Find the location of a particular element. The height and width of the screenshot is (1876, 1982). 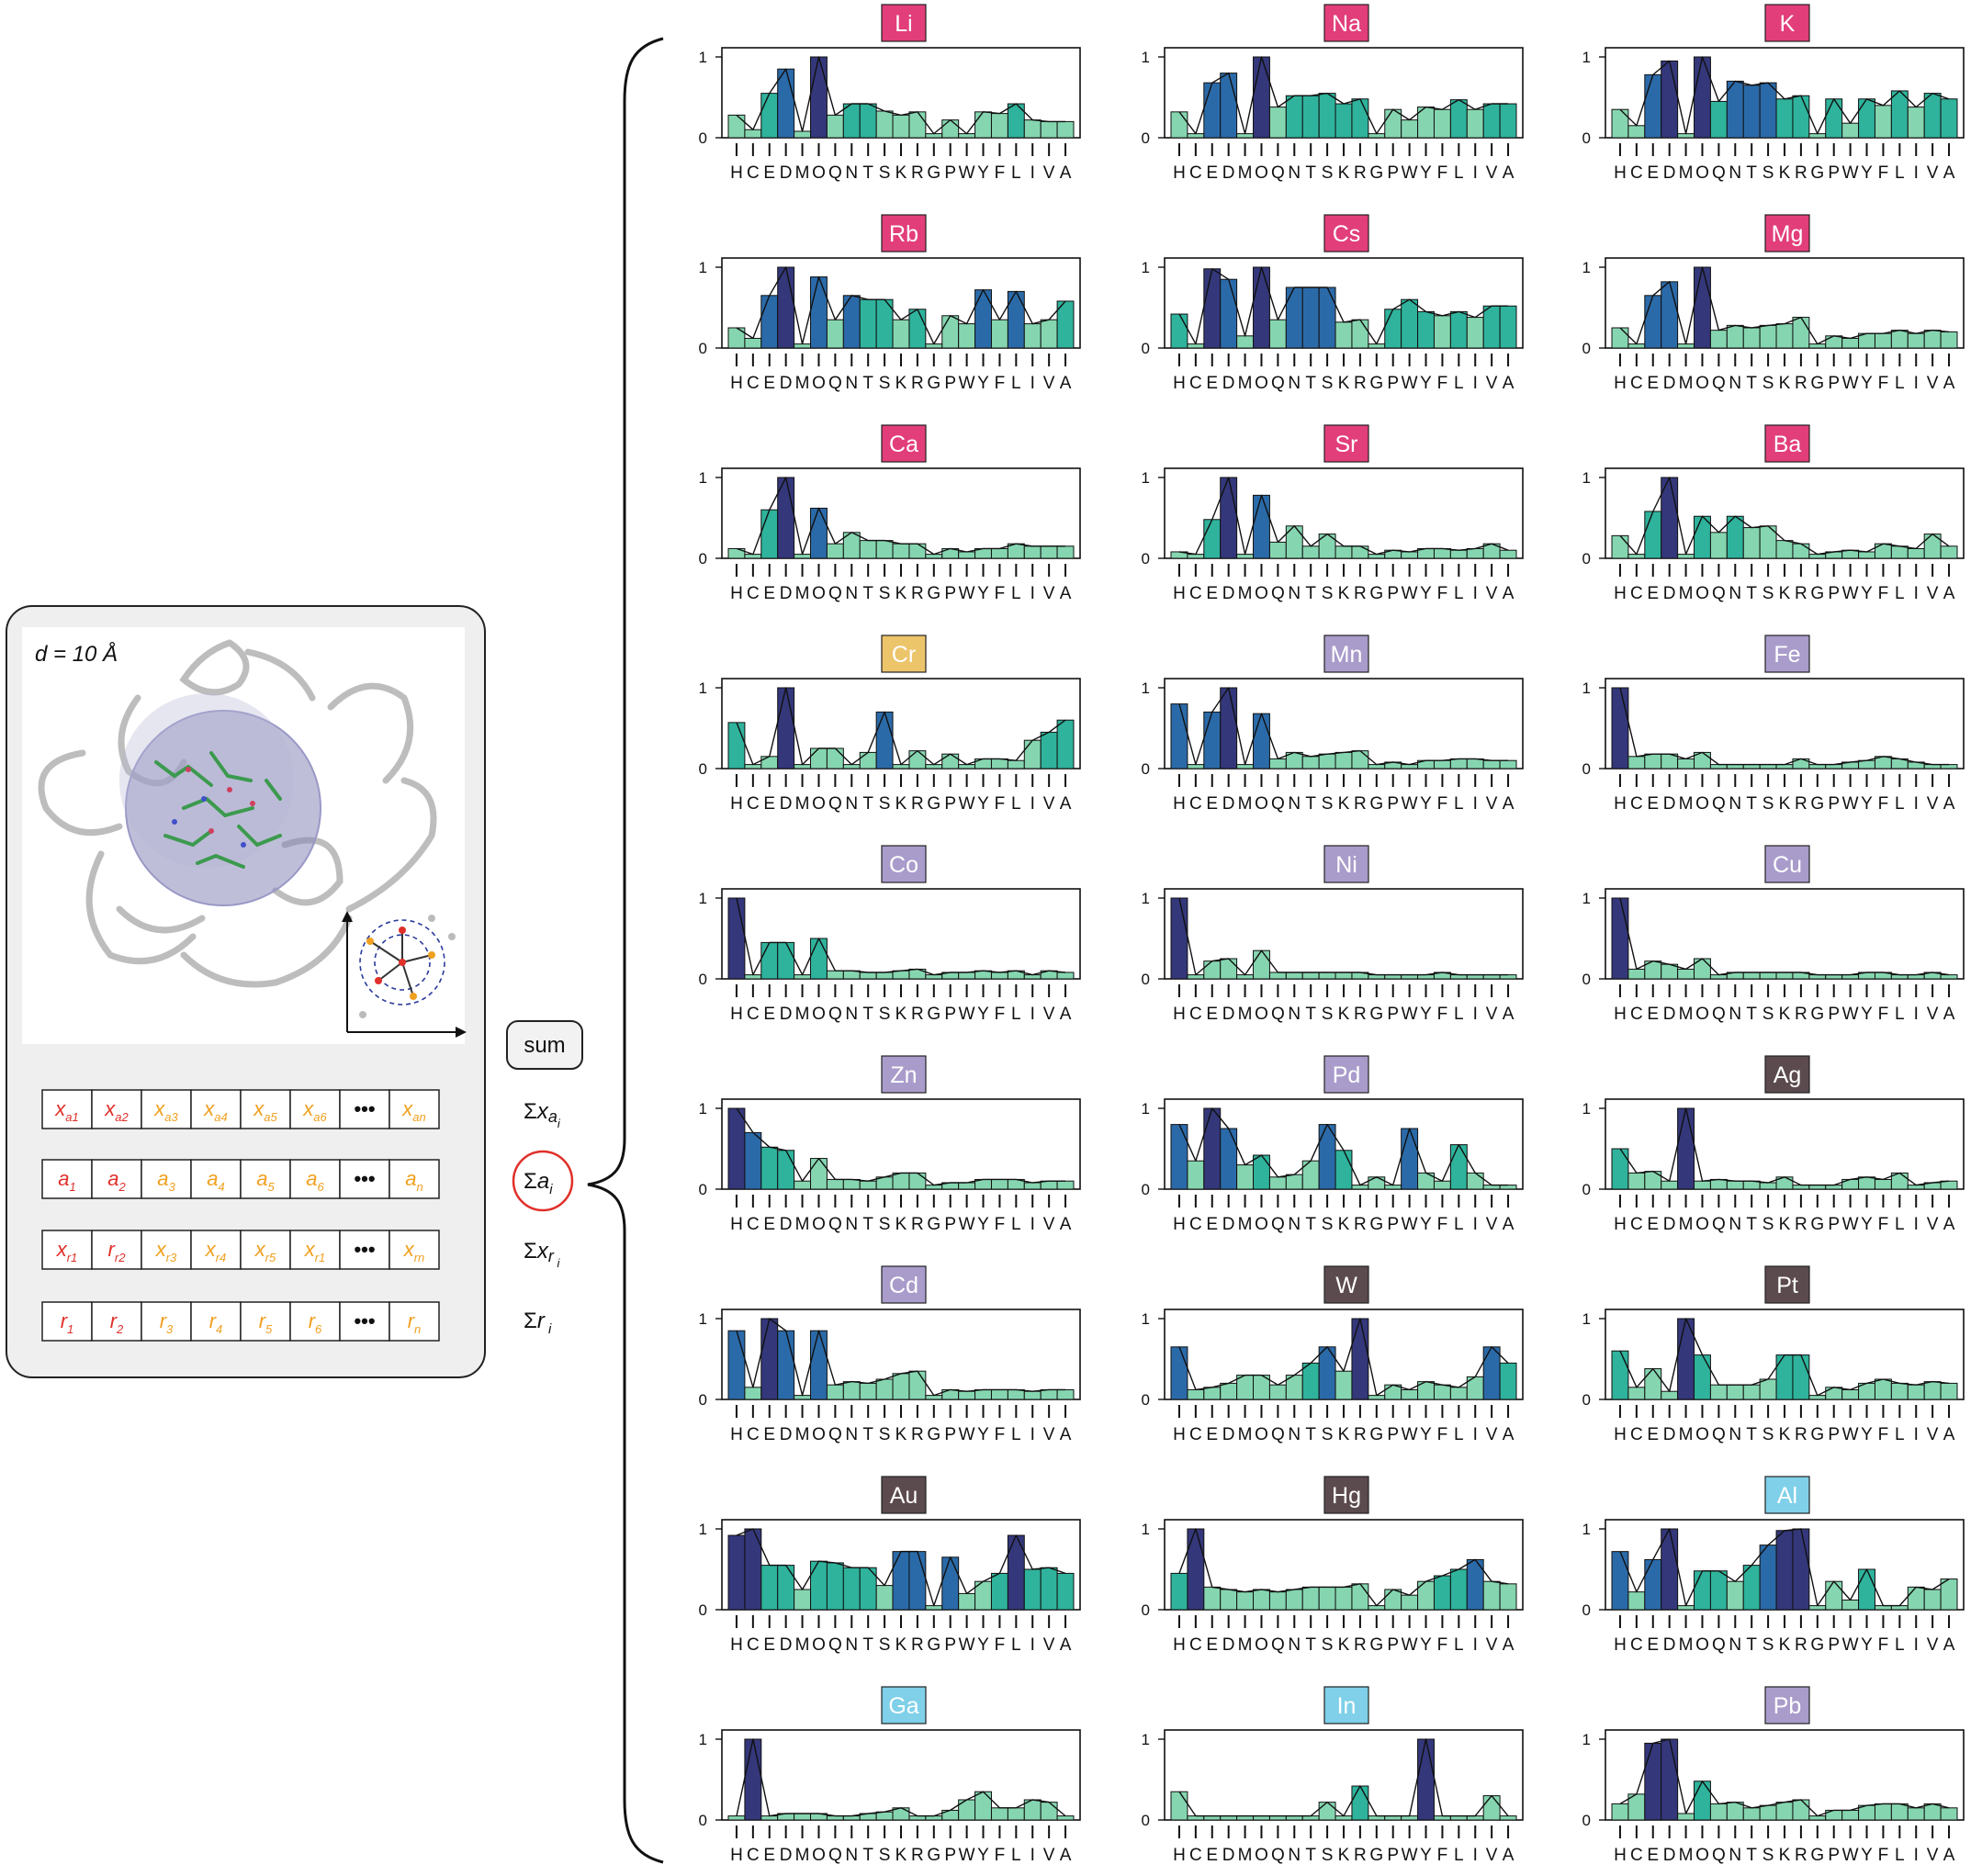

sum-label-r: Σr i is located at coordinates (538, 1323).